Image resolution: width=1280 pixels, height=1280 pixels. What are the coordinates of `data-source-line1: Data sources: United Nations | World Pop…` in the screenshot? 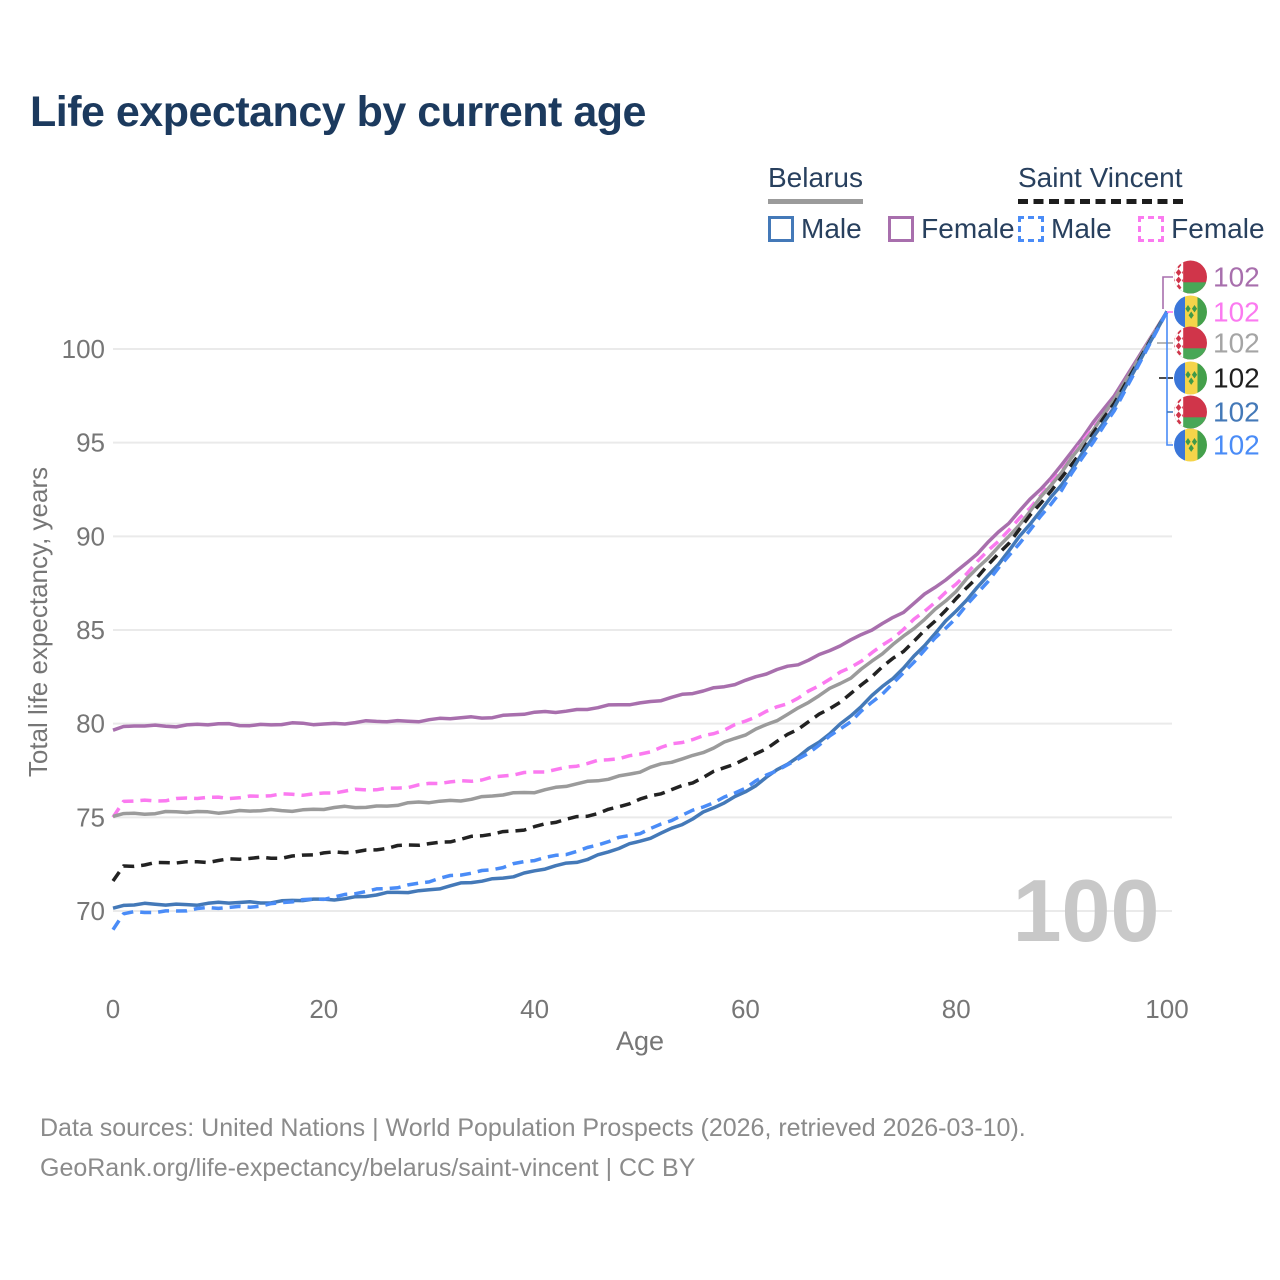 It's located at (533, 1128).